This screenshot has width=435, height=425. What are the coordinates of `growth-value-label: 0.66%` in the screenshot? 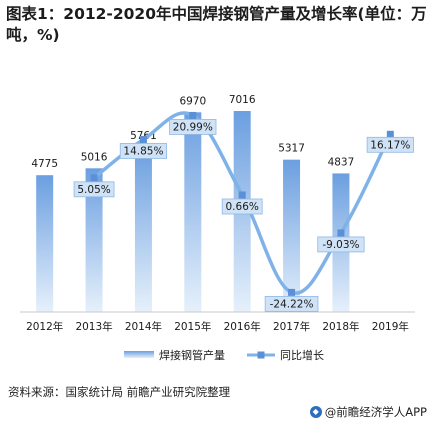 It's located at (242, 207).